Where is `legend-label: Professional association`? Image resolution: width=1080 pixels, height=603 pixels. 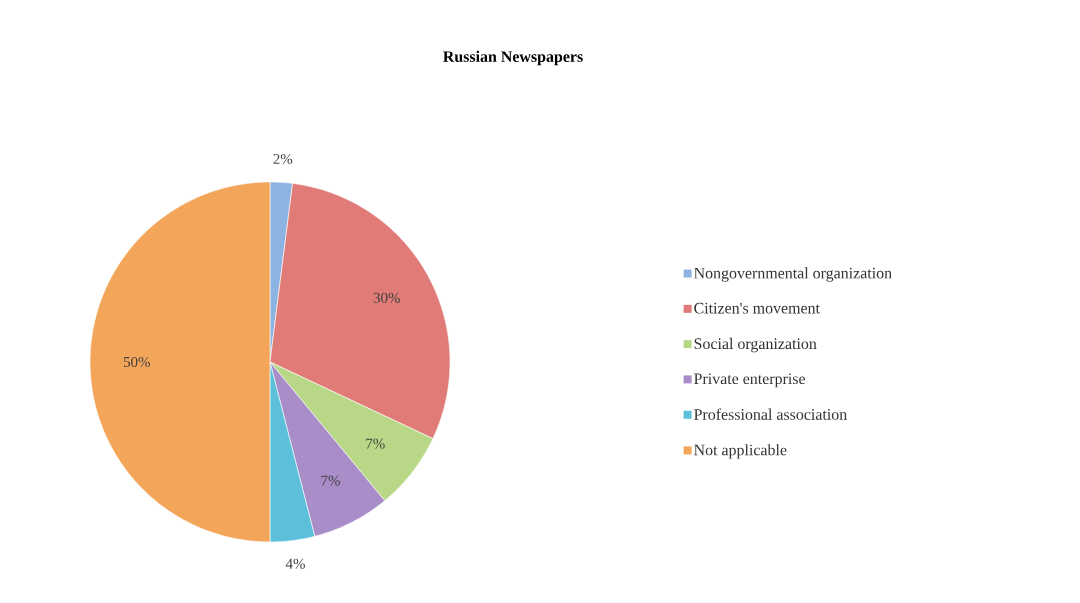 legend-label: Professional association is located at coordinates (770, 414).